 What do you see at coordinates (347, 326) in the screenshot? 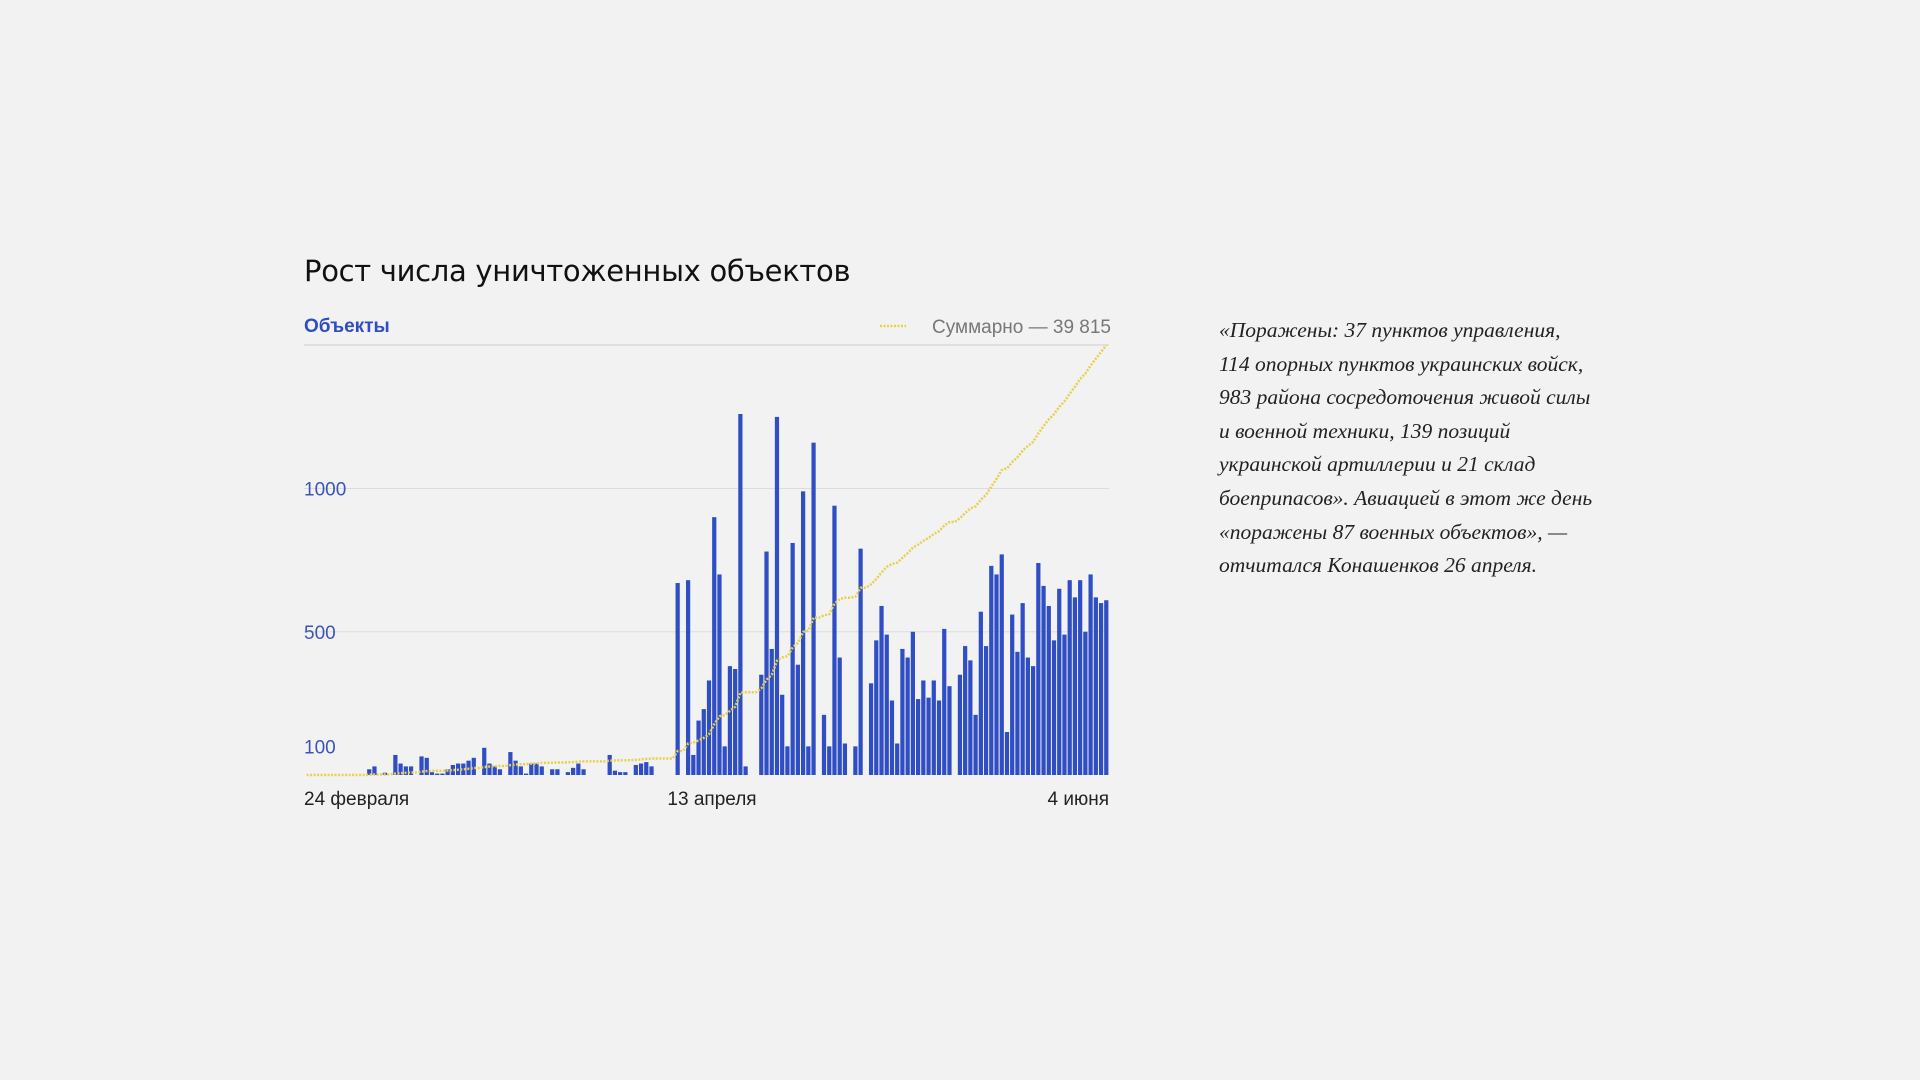
I see `y-axis-label: Объекты` at bounding box center [347, 326].